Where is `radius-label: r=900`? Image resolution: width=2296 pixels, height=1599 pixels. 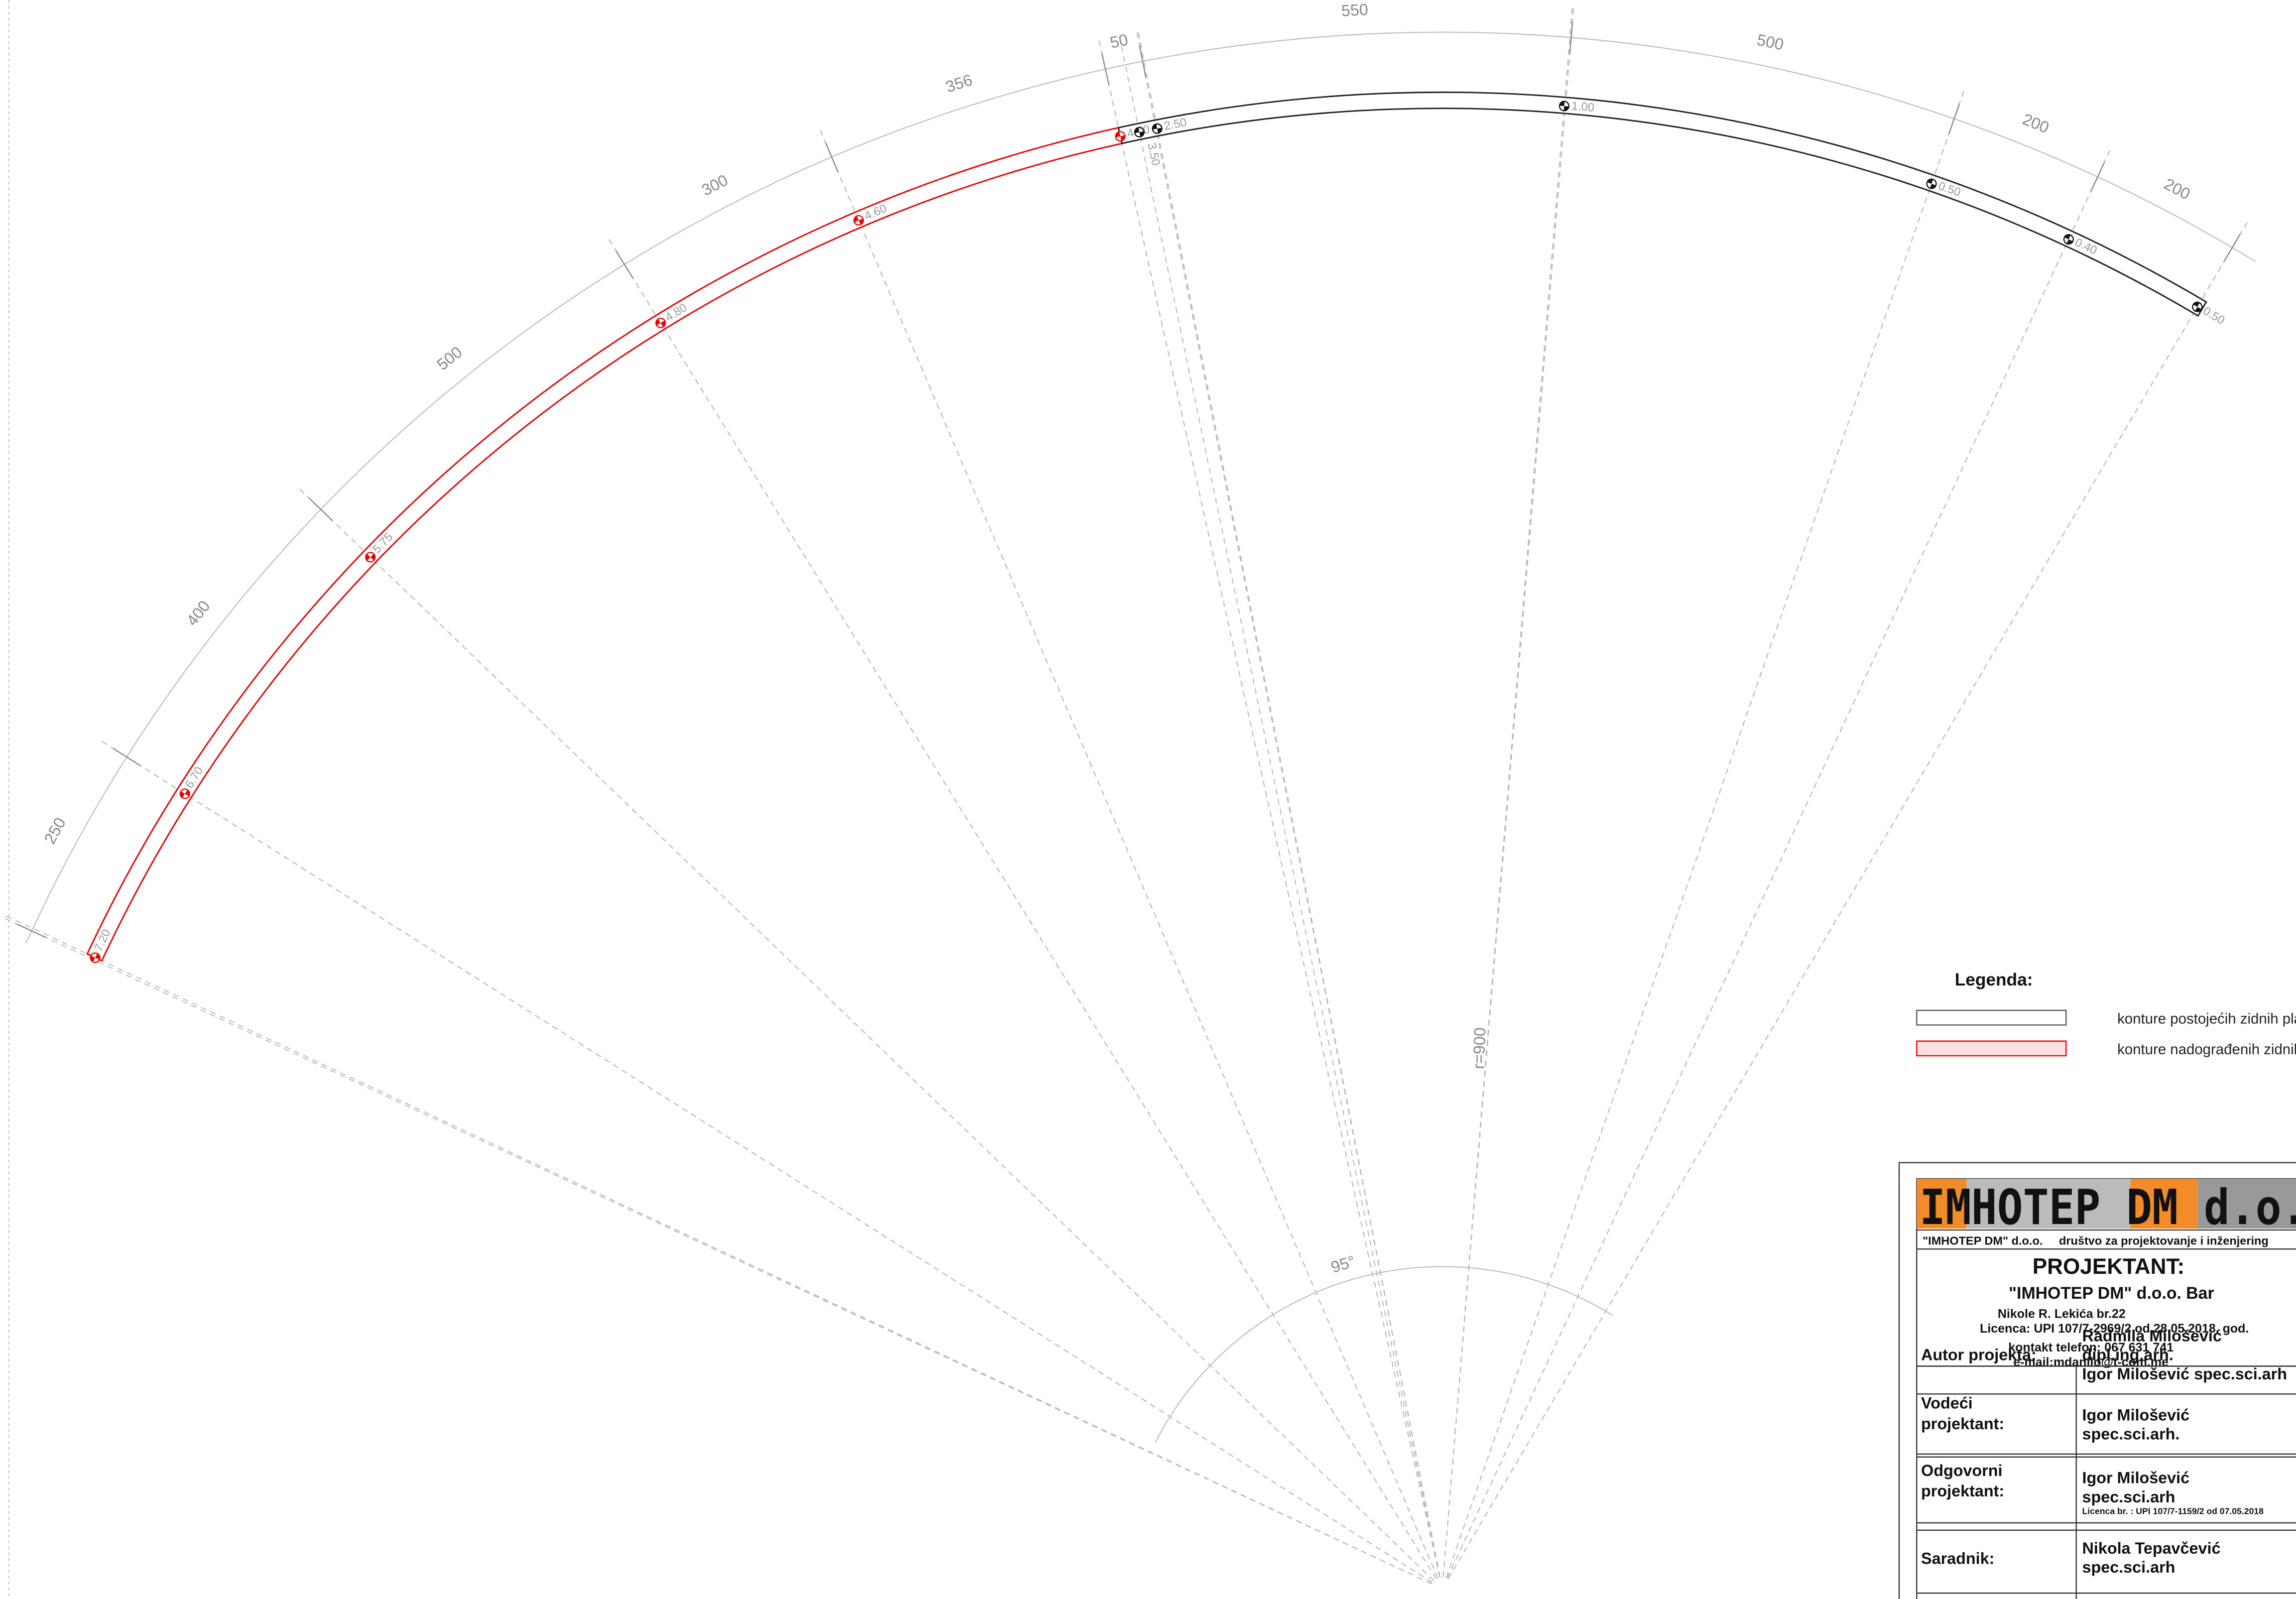 radius-label: r=900 is located at coordinates (1479, 1048).